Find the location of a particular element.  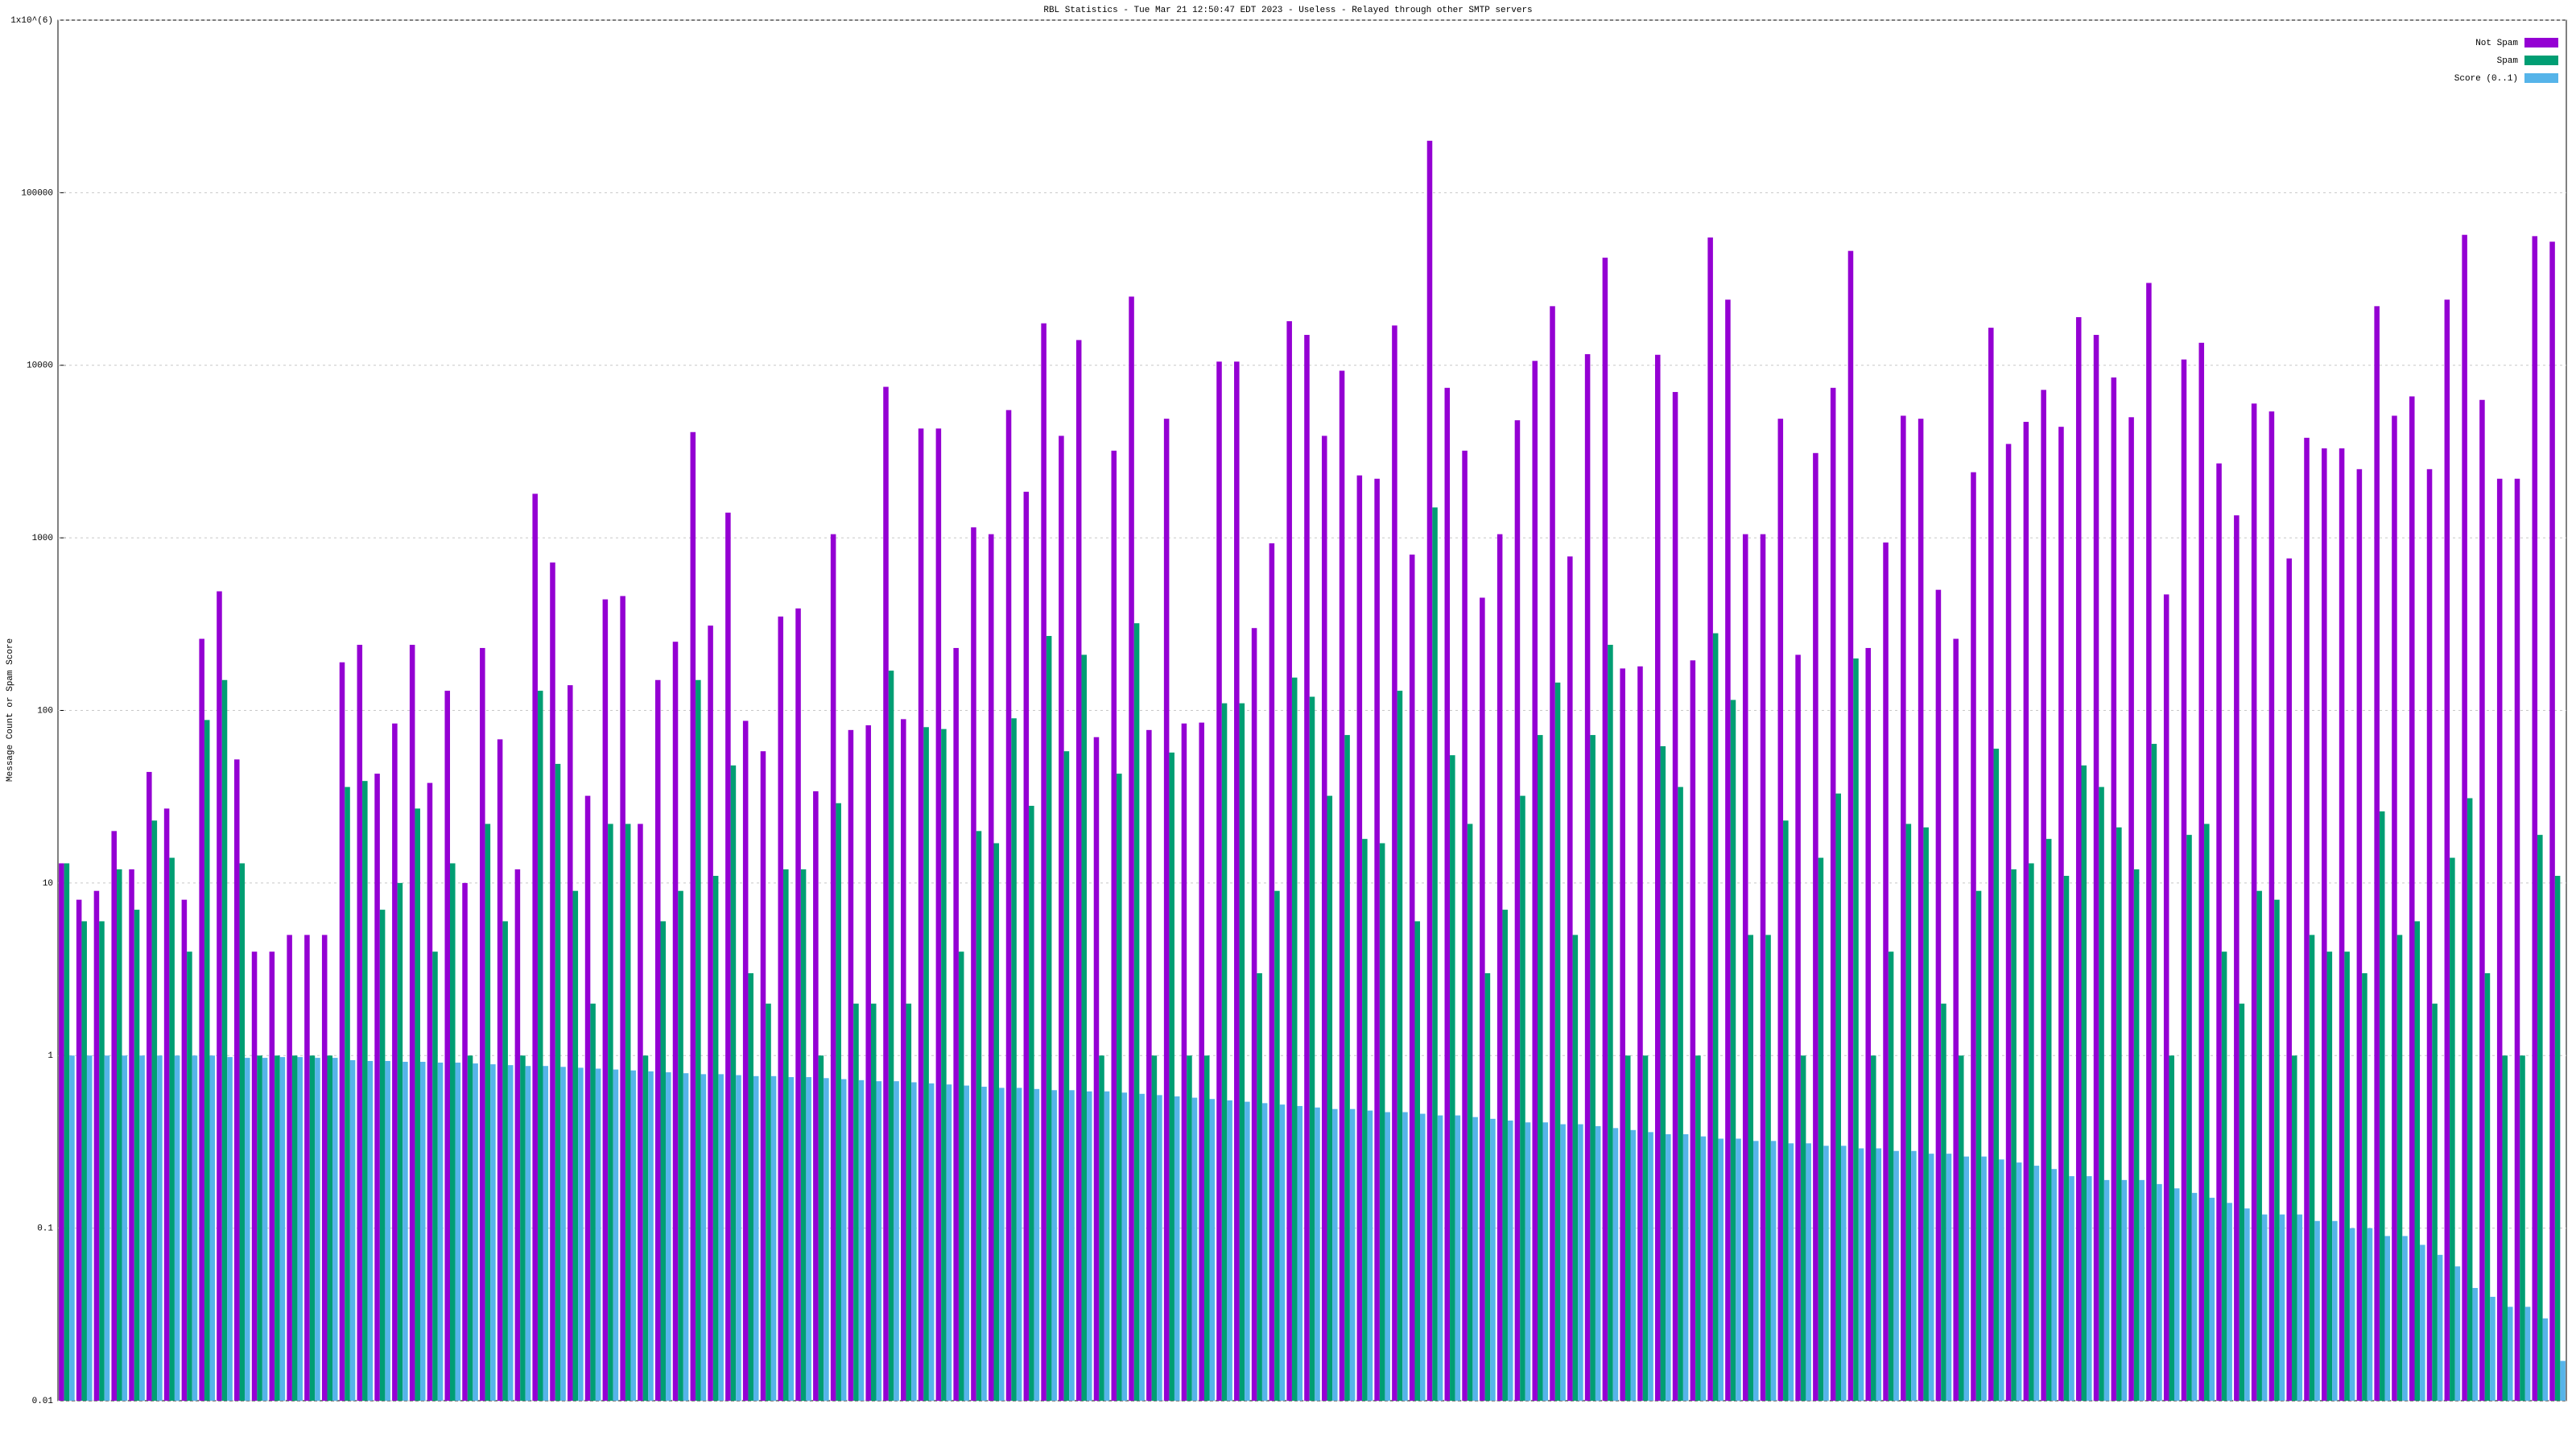

y-tick-label: 100000 is located at coordinates (37, 193).